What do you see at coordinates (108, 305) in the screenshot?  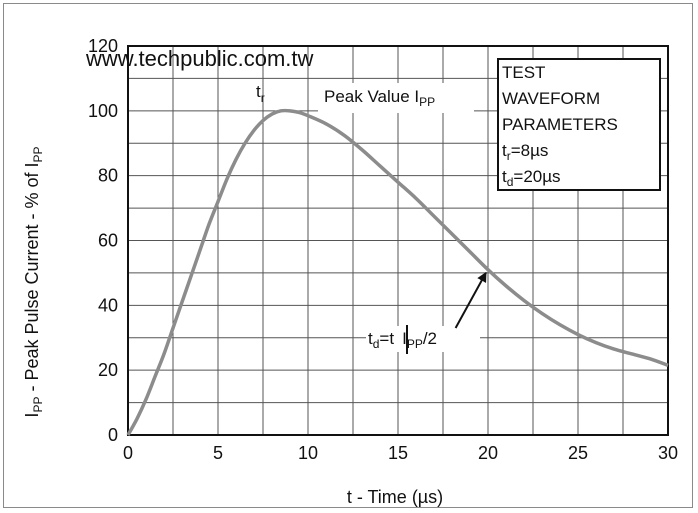 I see `y-tick-label: 40` at bounding box center [108, 305].